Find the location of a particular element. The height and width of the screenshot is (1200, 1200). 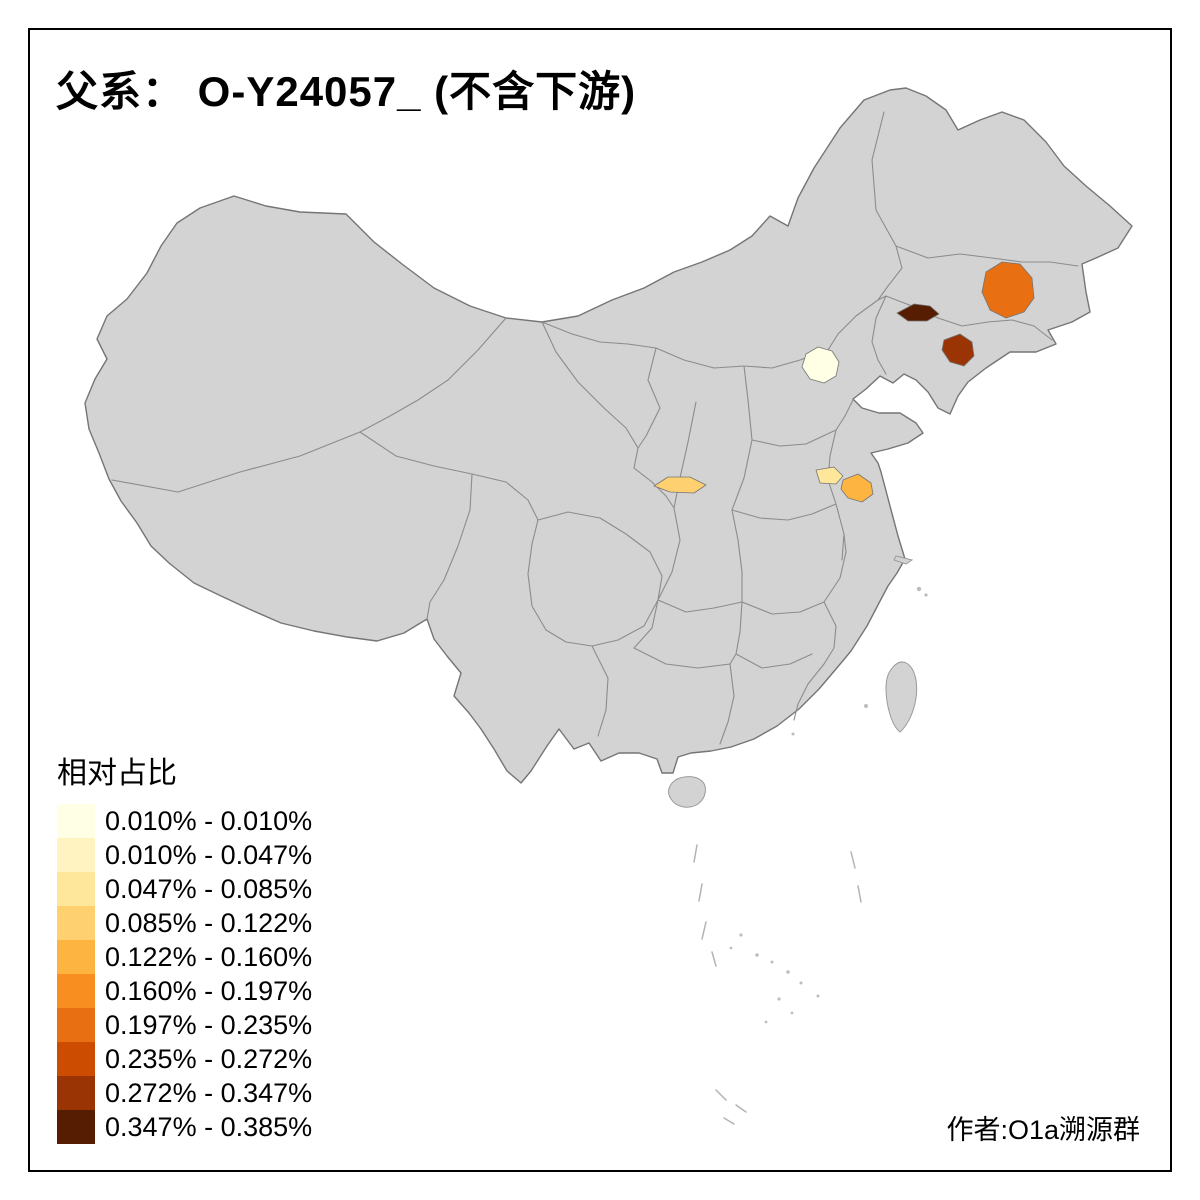

author-credit: 作者:O1a溯源群 is located at coordinates (1043, 1130).